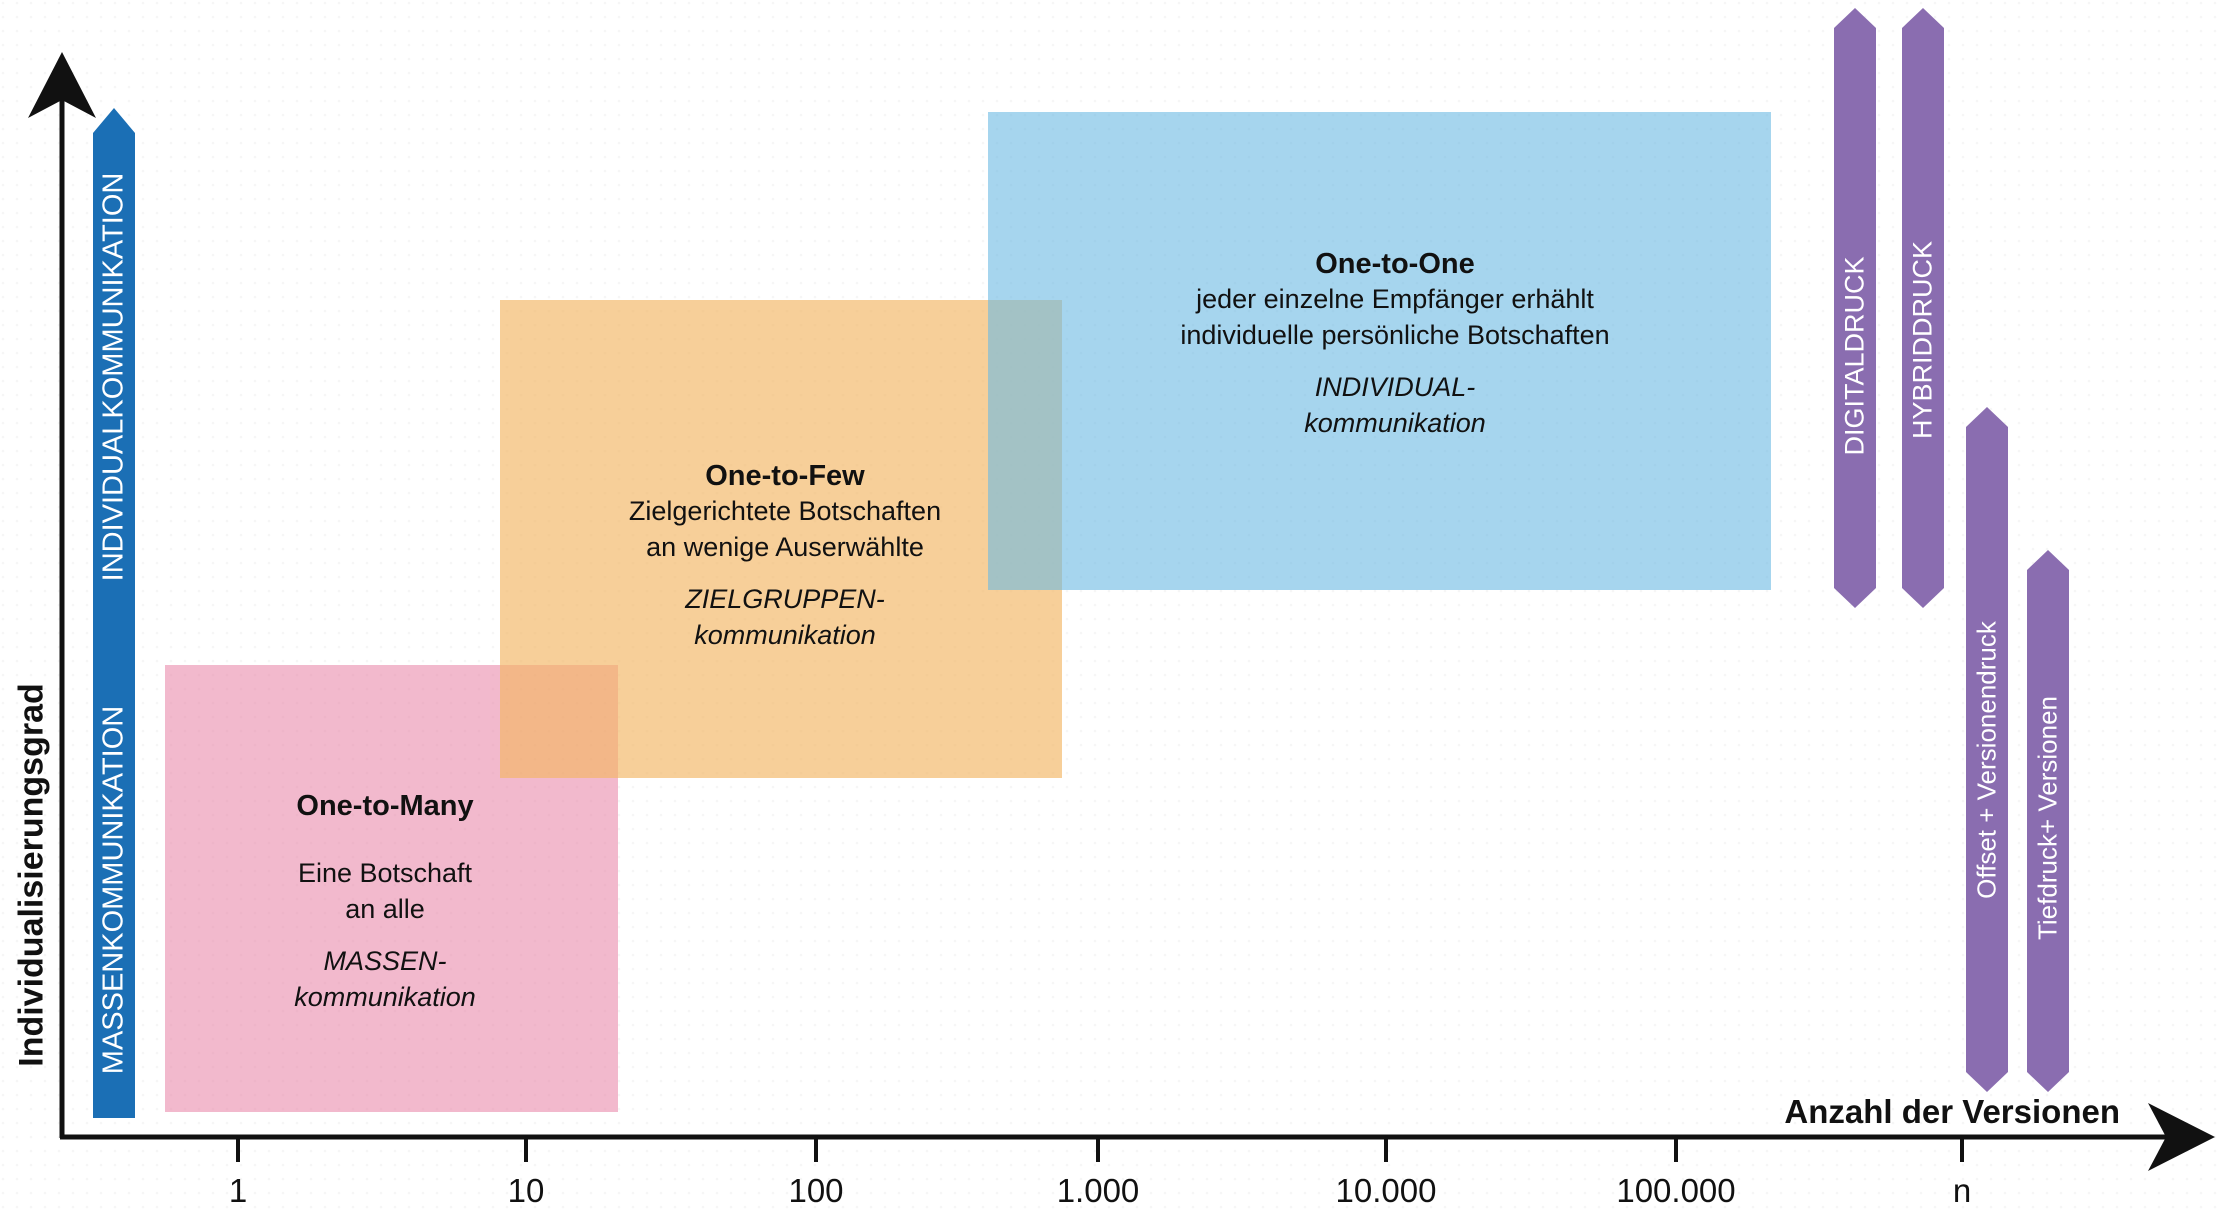 The height and width of the screenshot is (1215, 2220). I want to click on box-italic-line: MASSEN-, so click(385, 961).